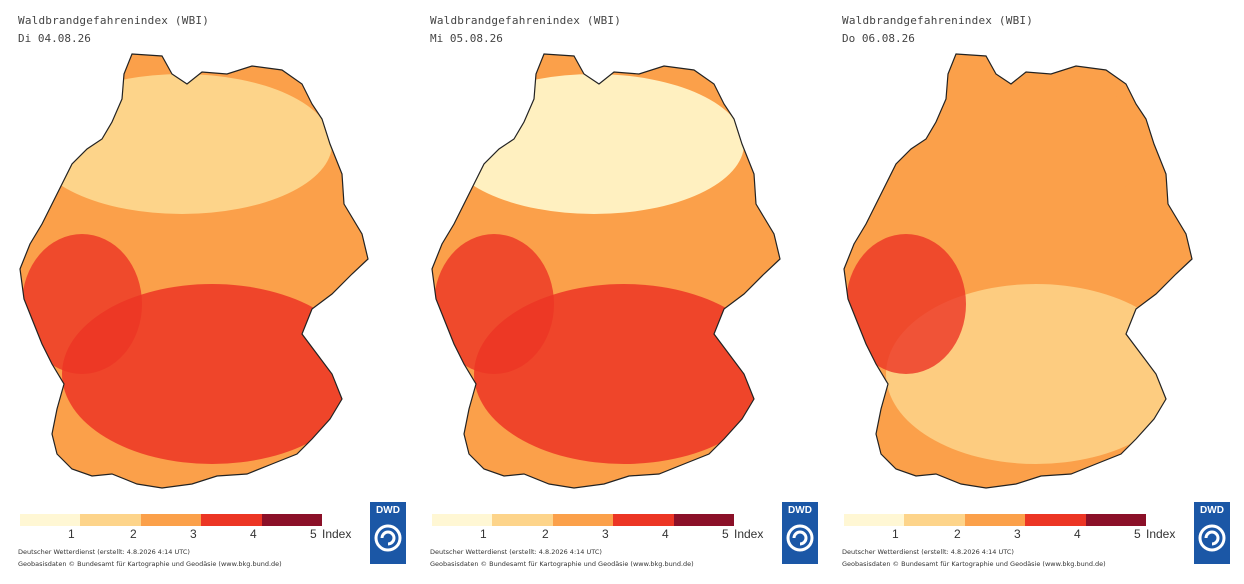  Describe the element at coordinates (54, 38) in the screenshot. I see `map-date: Di 04.08.26` at that location.